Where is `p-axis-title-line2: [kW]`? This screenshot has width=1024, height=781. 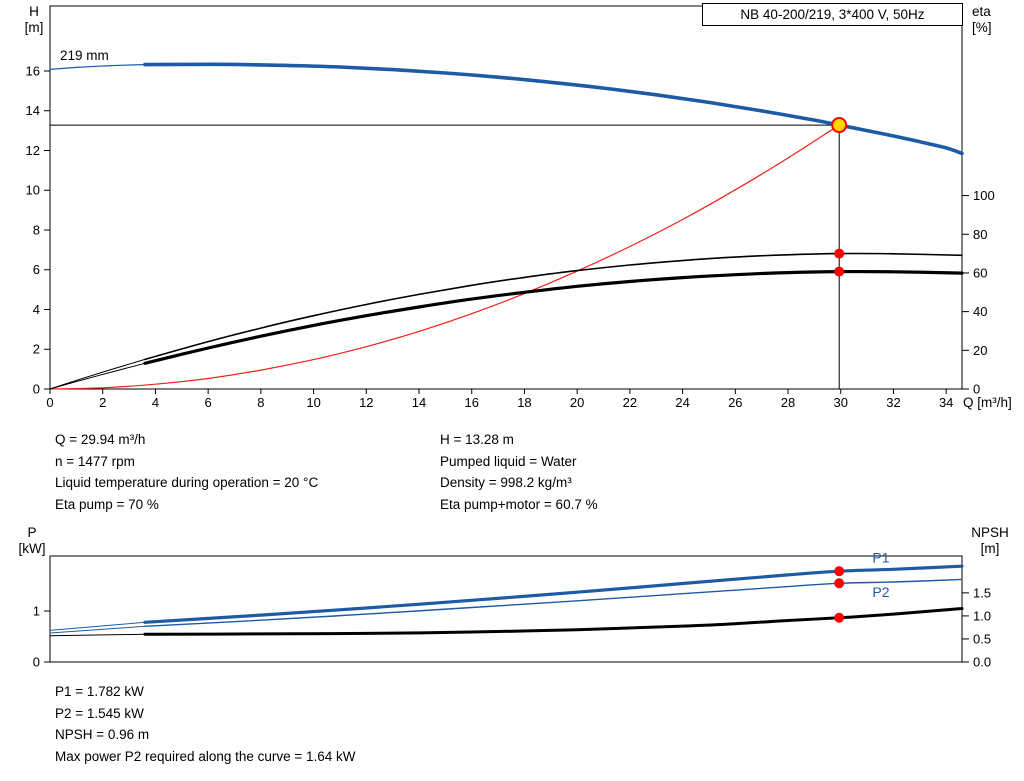 p-axis-title-line2: [kW] is located at coordinates (32, 548).